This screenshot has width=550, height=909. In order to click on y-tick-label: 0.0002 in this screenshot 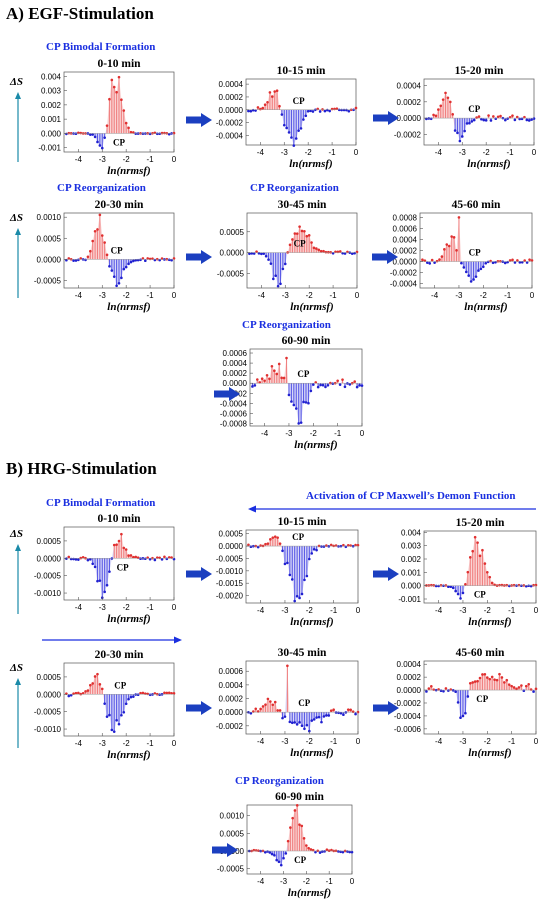, I will do `click(409, 102)`.